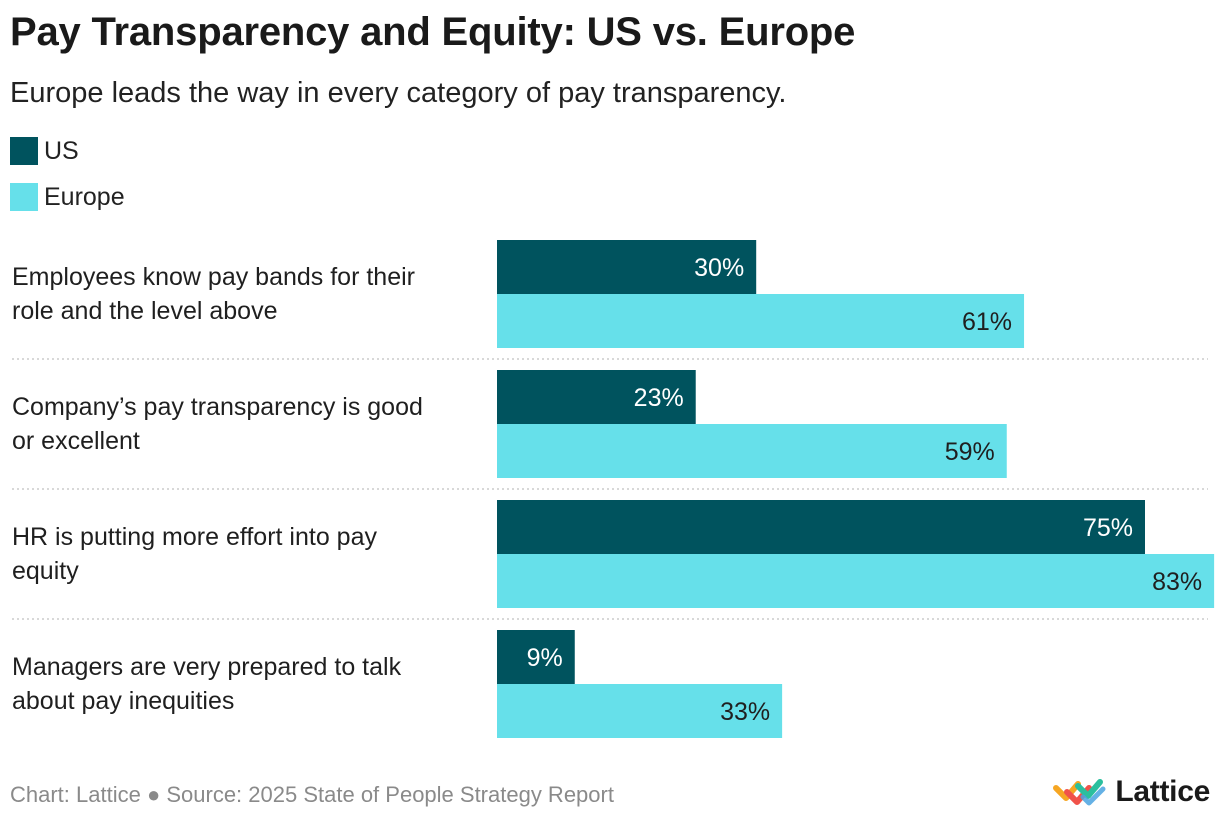 The image size is (1220, 820). What do you see at coordinates (1177, 582) in the screenshot?
I see `data-label-europe: 83%` at bounding box center [1177, 582].